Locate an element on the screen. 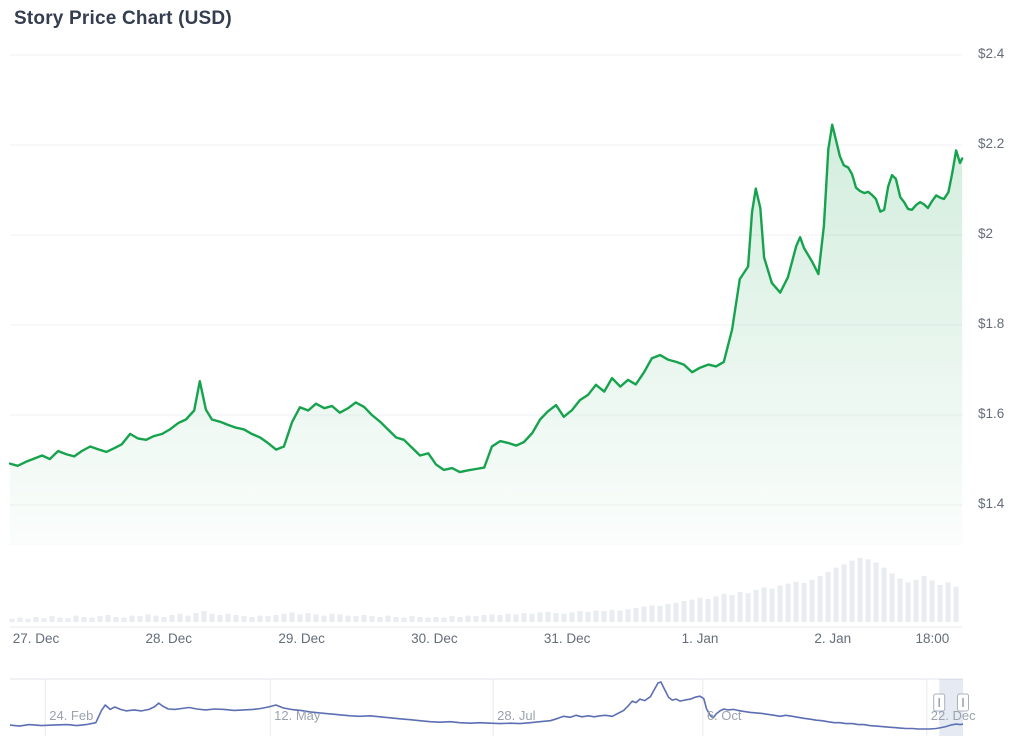  nav-axis-label: 24. Feb is located at coordinates (71, 715).